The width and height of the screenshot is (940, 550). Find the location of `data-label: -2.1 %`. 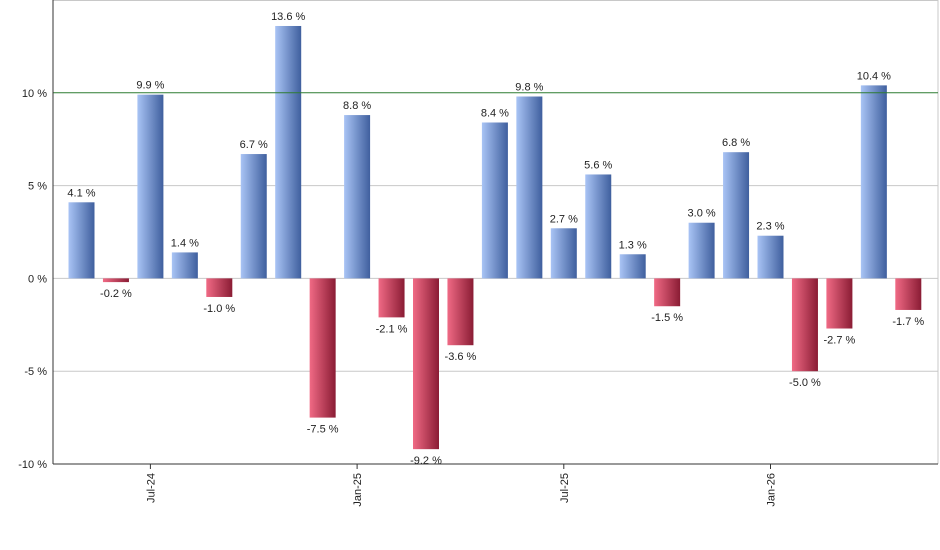

data-label: -2.1 % is located at coordinates (392, 329).